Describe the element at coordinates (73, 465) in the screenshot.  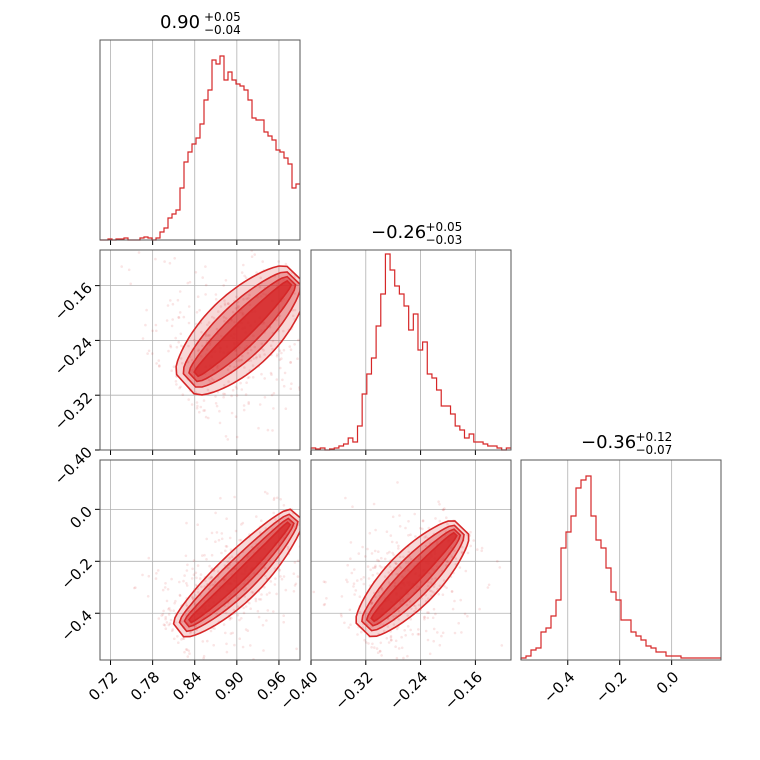
I see `y-tick-label: −0.40` at that location.